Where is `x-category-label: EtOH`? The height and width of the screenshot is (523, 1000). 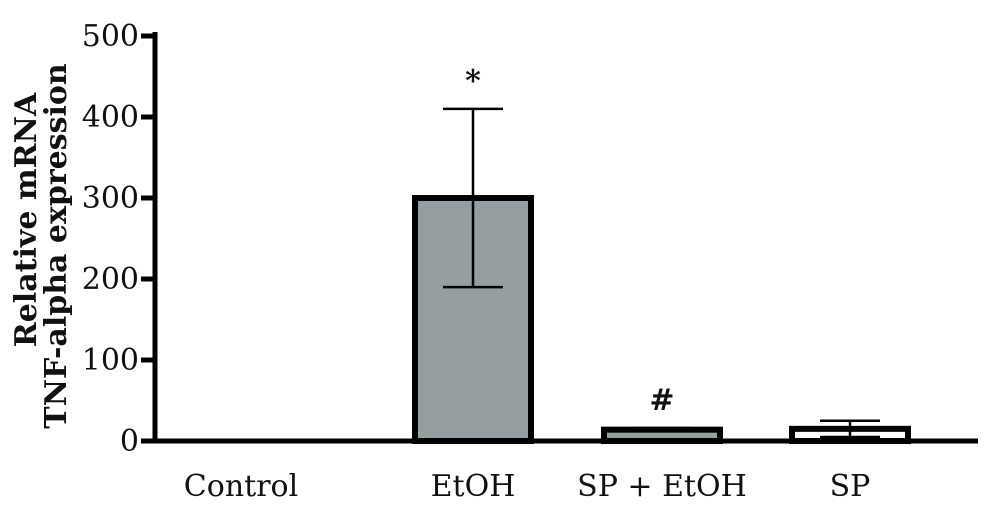
x-category-label: EtOH is located at coordinates (473, 486).